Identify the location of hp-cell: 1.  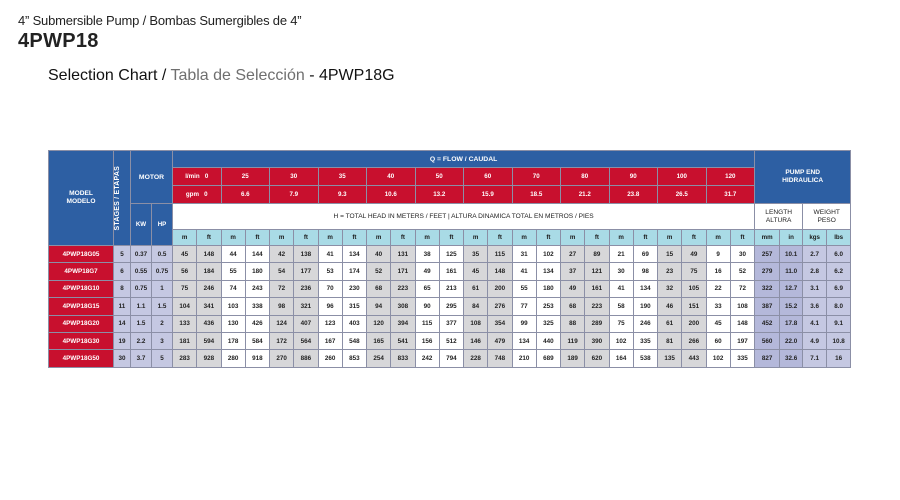
(162, 289).